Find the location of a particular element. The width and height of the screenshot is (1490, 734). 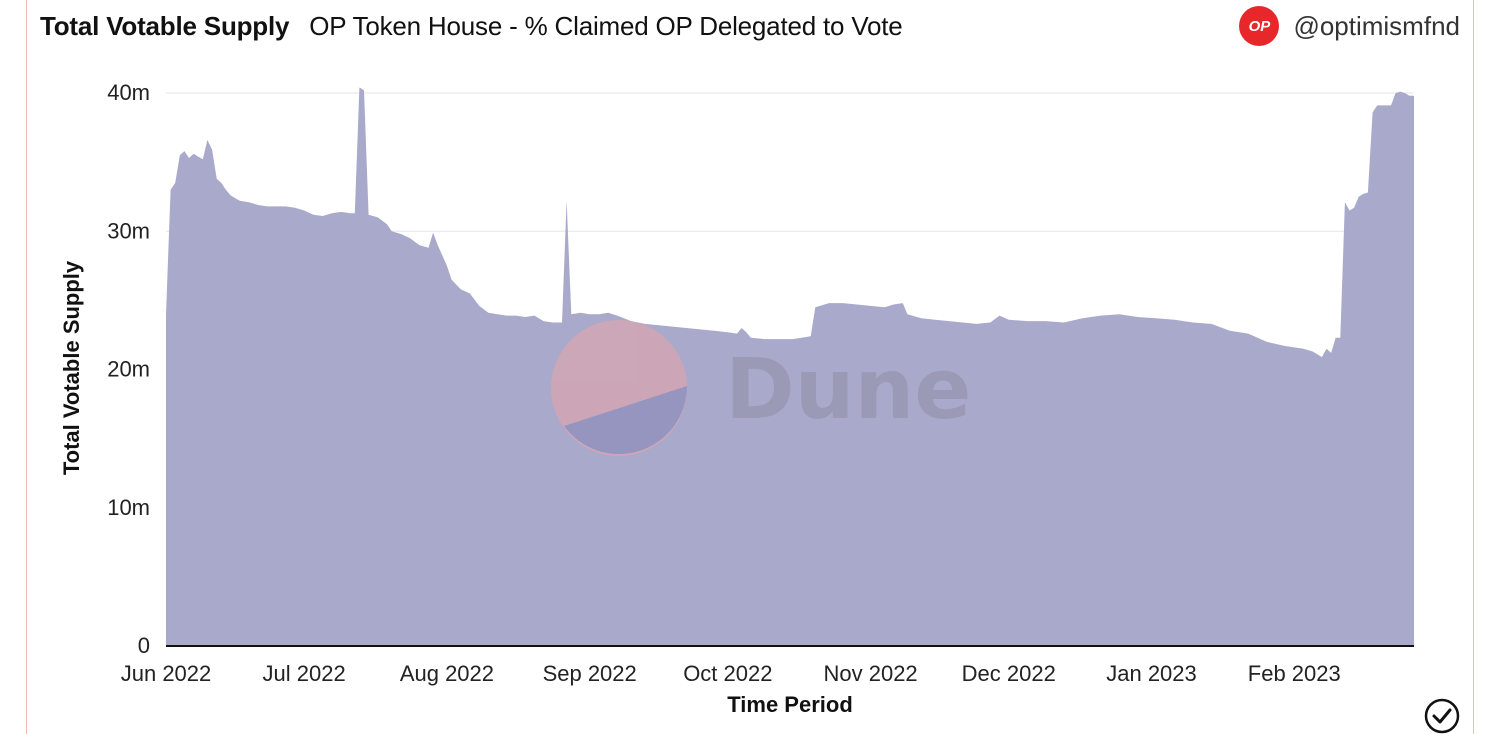

dune-watermark: Dune is located at coordinates (761, 388).